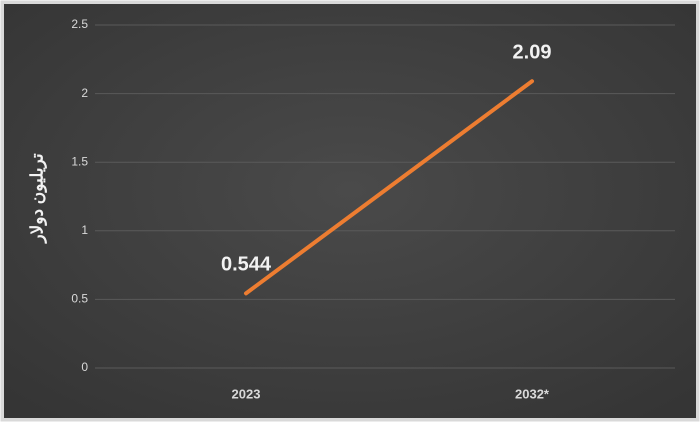 The width and height of the screenshot is (700, 422). Describe the element at coordinates (84, 93) in the screenshot. I see `y-tick-label: 2` at that location.